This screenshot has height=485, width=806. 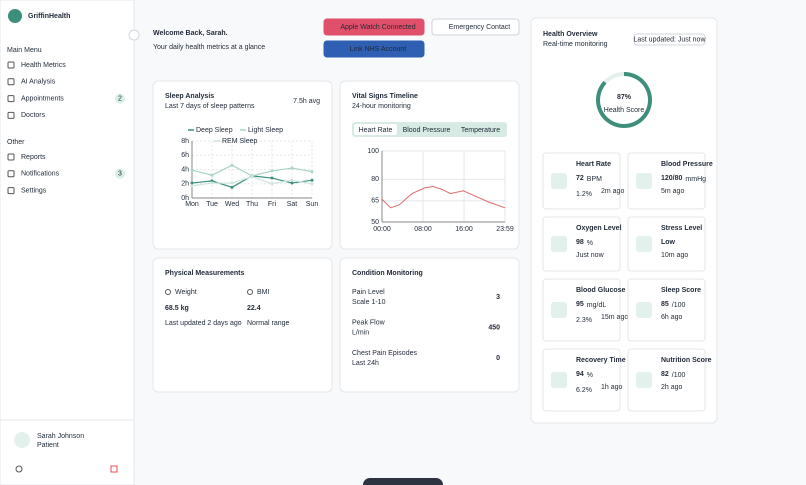 I want to click on metric-time: 2m ago, so click(x=612, y=191).